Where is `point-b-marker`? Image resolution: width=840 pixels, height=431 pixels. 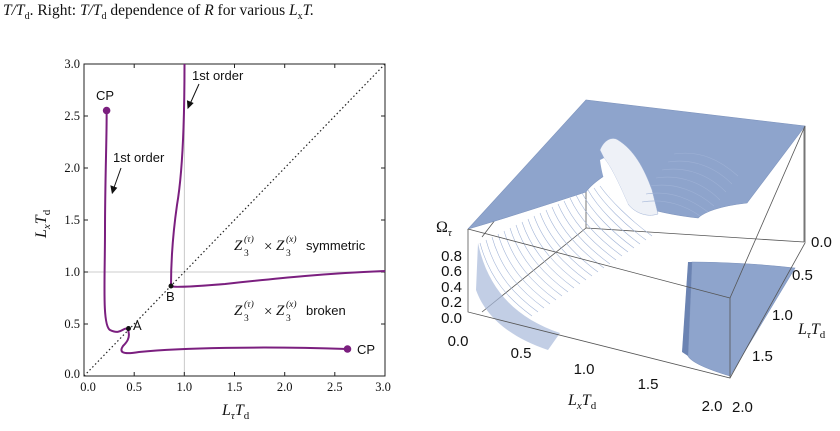 point-b-marker is located at coordinates (171, 286).